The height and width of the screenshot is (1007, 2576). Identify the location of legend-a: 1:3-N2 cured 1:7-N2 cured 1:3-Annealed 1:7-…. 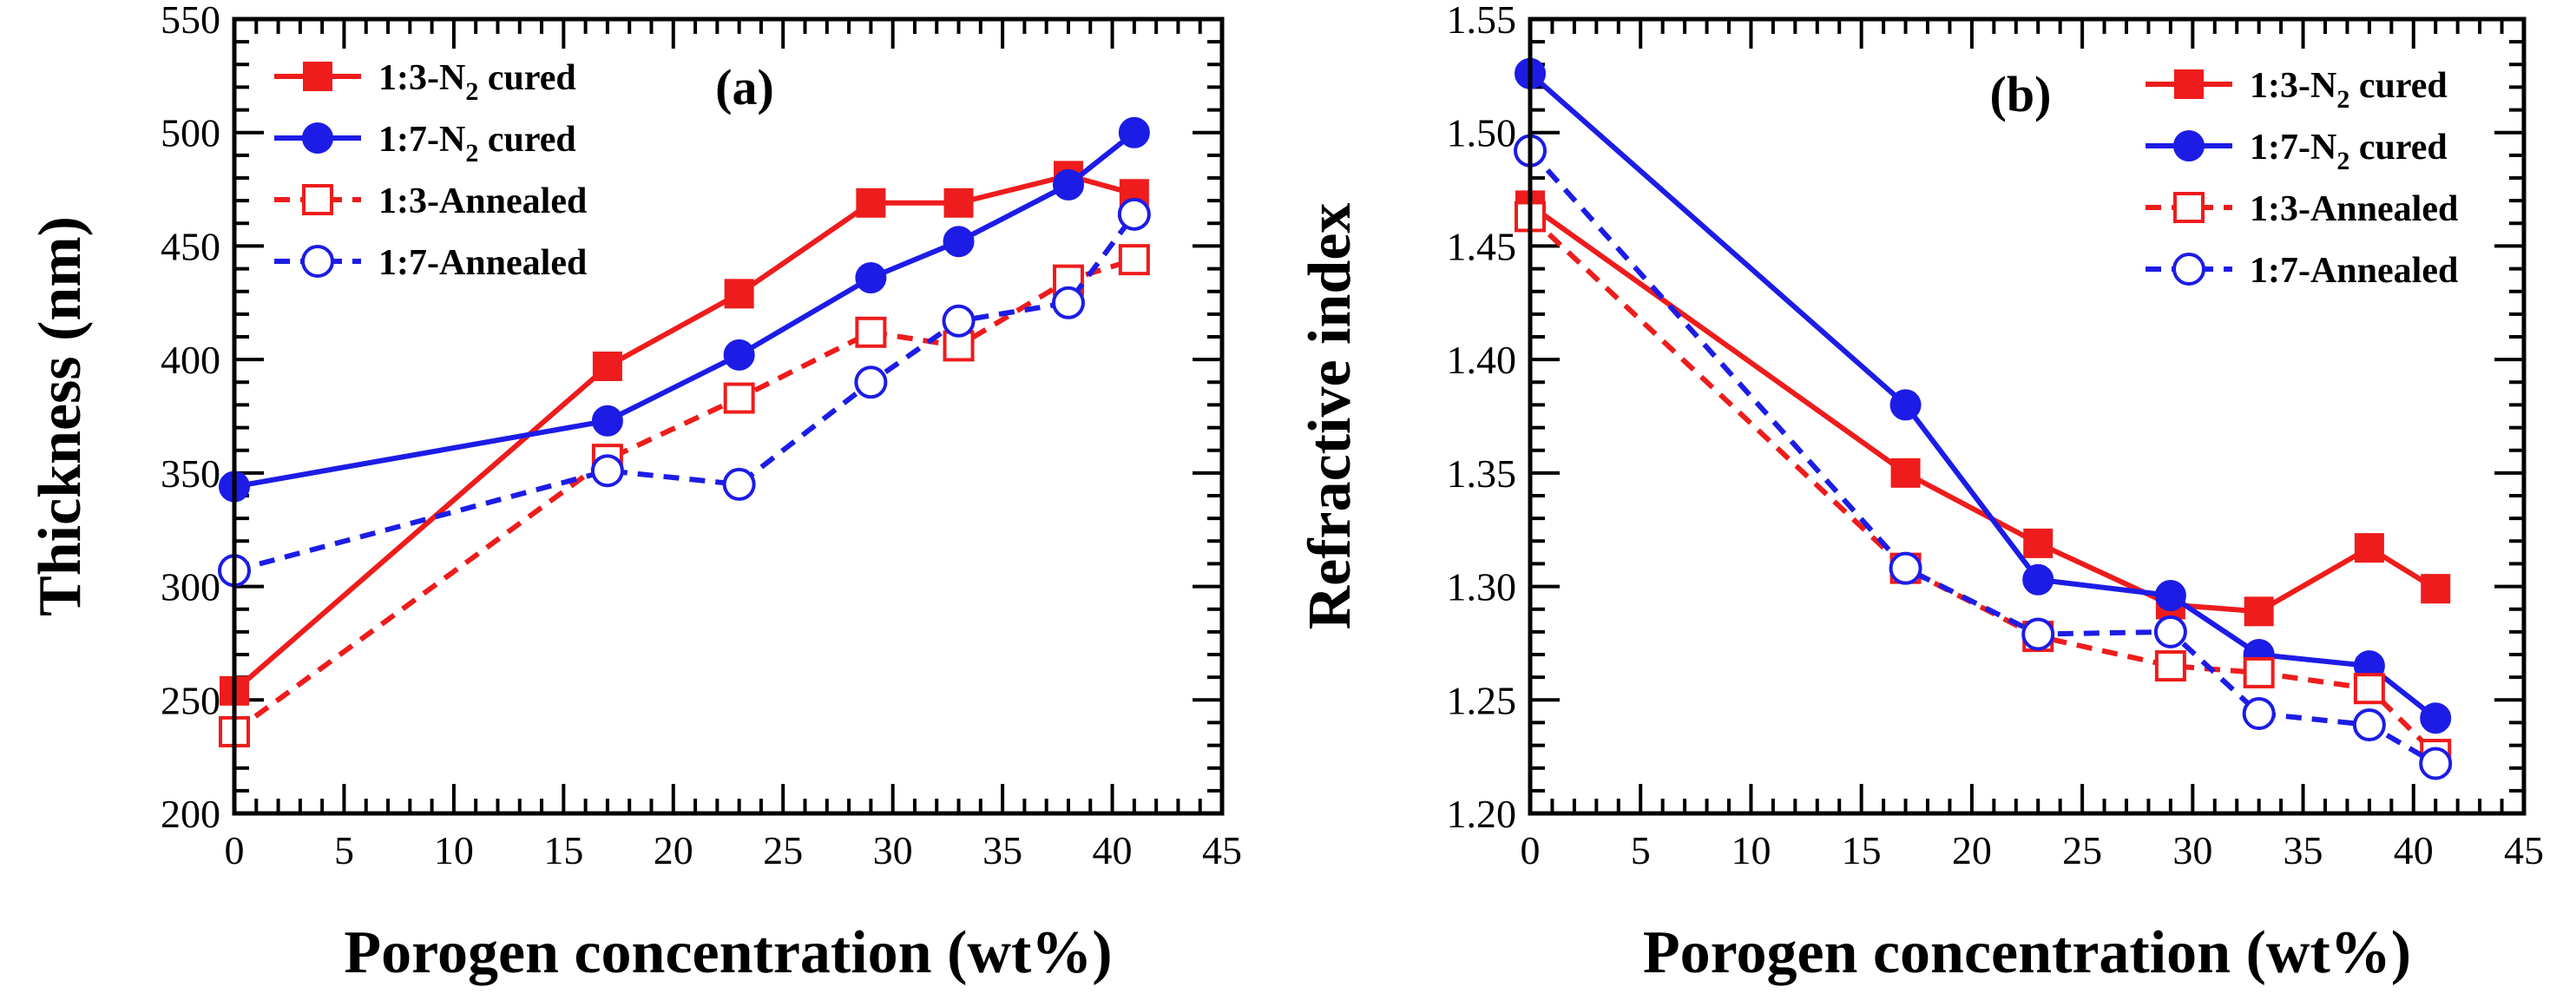
(430, 170).